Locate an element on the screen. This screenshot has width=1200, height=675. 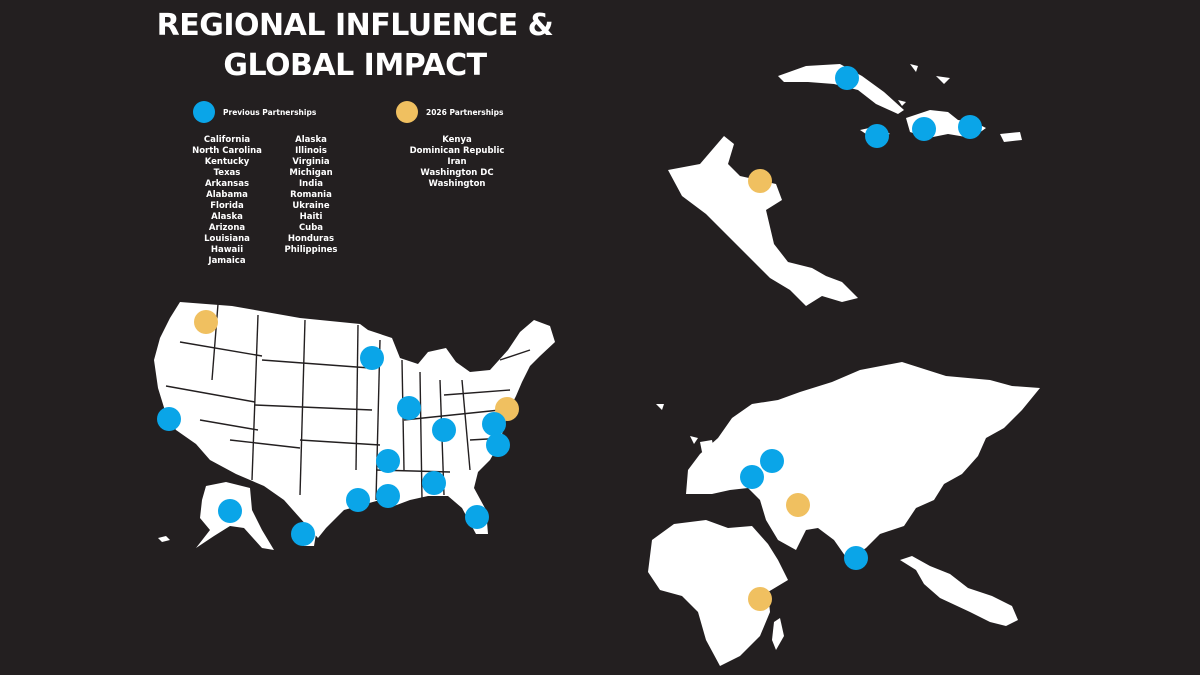
partnership-list-item: North Carolina is located at coordinates (227, 151).